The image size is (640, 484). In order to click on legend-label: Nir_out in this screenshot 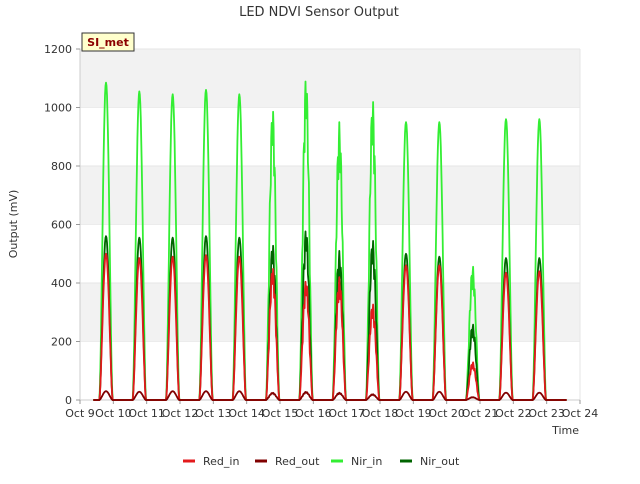, I will do `click(440, 461)`.